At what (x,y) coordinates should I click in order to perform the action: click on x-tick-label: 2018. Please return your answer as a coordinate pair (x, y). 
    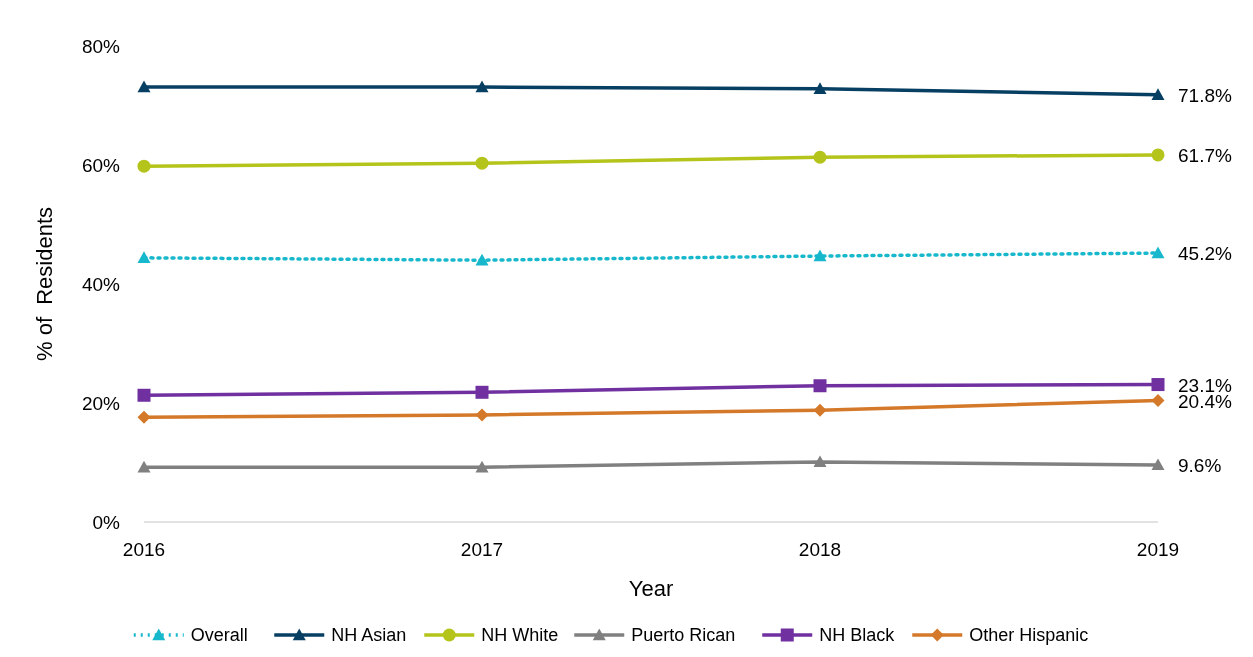
    Looking at the image, I should click on (820, 549).